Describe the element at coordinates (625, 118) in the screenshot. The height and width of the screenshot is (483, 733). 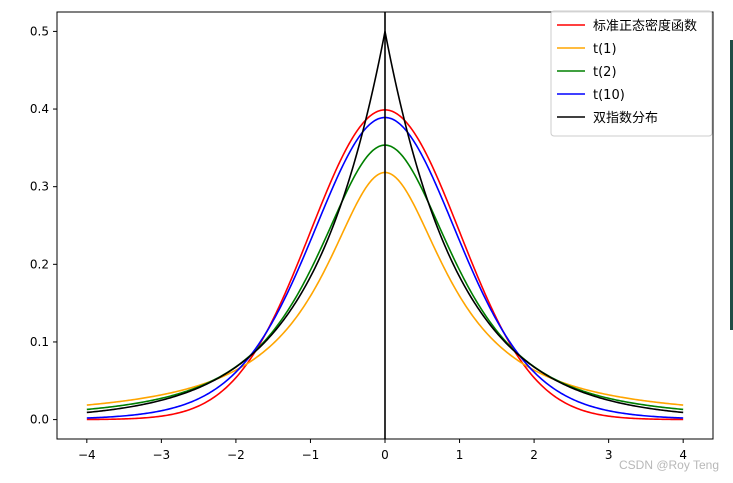
I see `legend-label: 双指数分布` at that location.